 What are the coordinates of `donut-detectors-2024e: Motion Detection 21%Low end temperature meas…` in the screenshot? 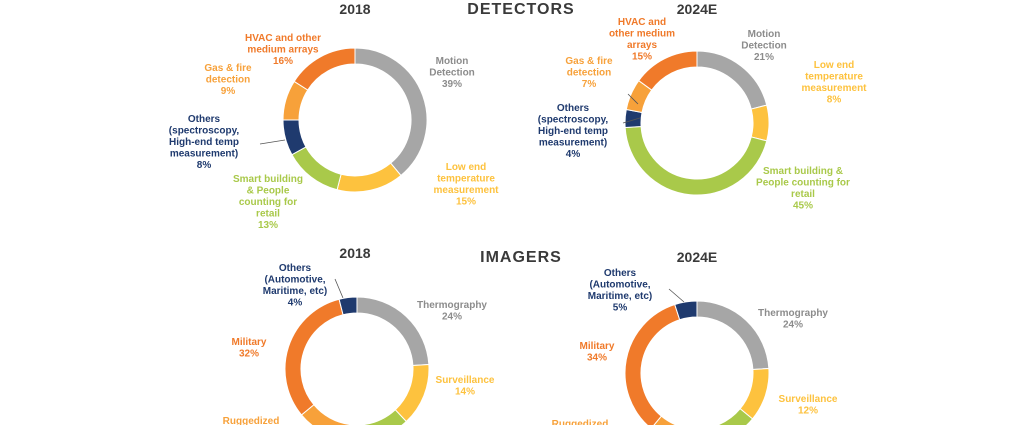 It's located at (702, 114).